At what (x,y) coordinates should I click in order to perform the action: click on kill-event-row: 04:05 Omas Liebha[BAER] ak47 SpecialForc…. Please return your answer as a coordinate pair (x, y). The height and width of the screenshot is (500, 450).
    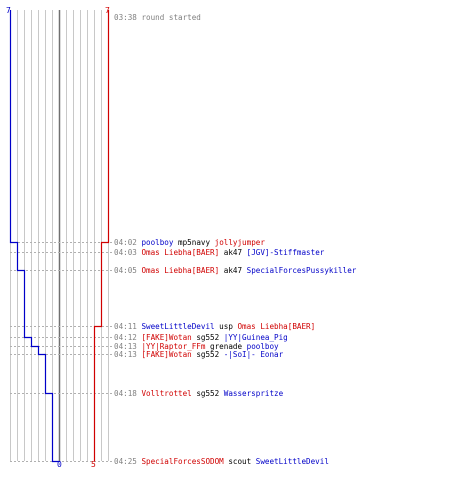
    Looking at the image, I should click on (235, 270).